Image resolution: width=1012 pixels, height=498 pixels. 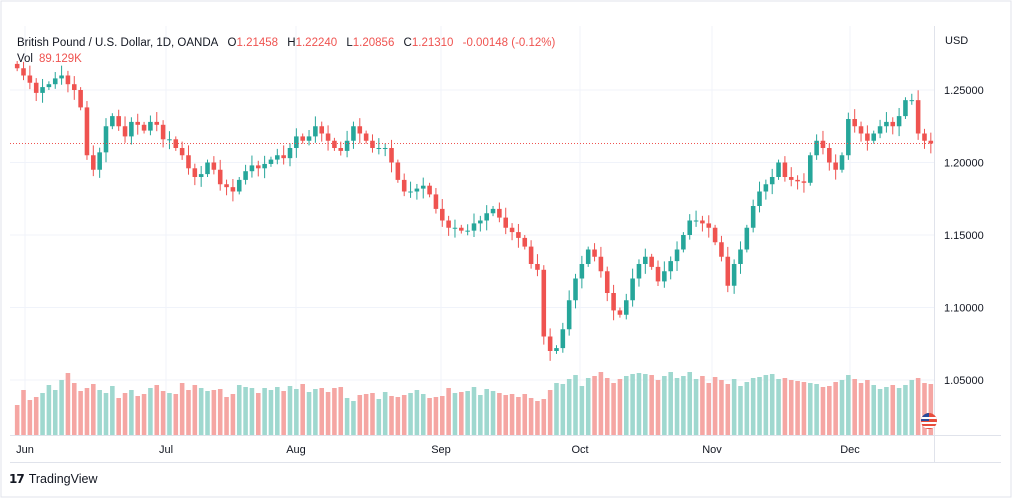 What do you see at coordinates (286, 59) in the screenshot?
I see `legend-vol-row: Vol 89.129K` at bounding box center [286, 59].